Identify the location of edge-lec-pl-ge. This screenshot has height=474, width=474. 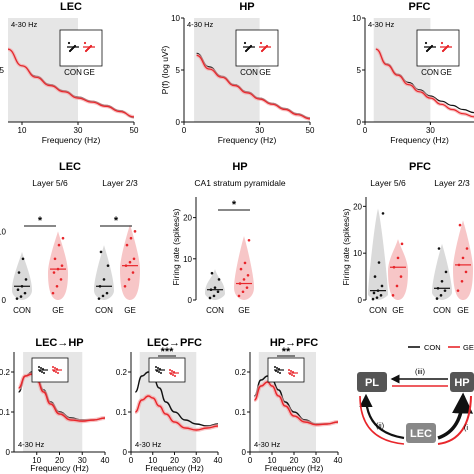
(382, 420).